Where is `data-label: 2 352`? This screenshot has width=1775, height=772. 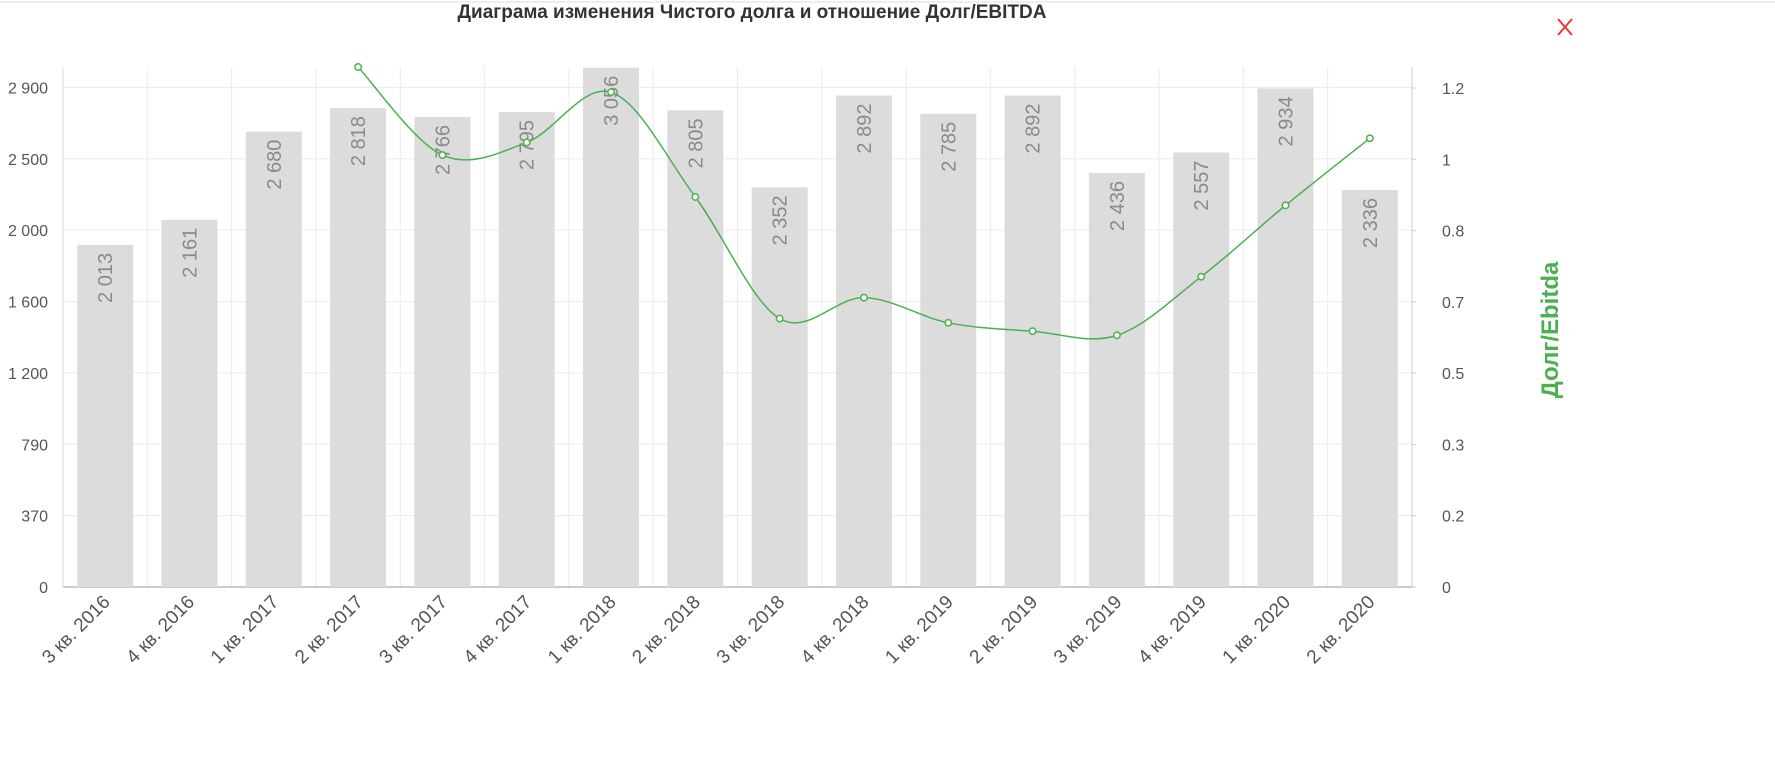 data-label: 2 352 is located at coordinates (781, 220).